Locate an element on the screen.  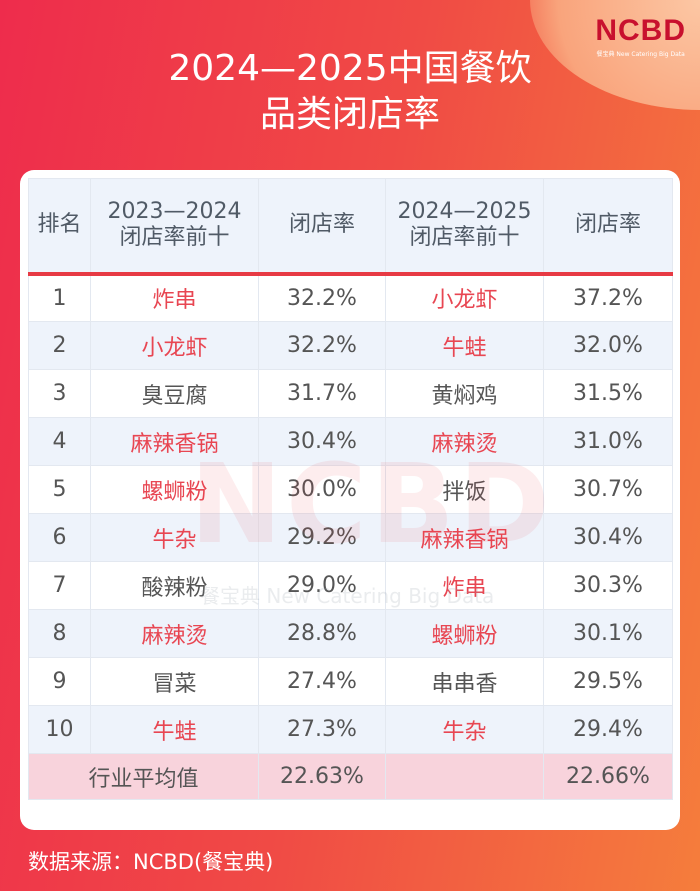
table-row: 2 小龙虾 32.2% 牛蛙 32.0% is located at coordinates (350, 345).